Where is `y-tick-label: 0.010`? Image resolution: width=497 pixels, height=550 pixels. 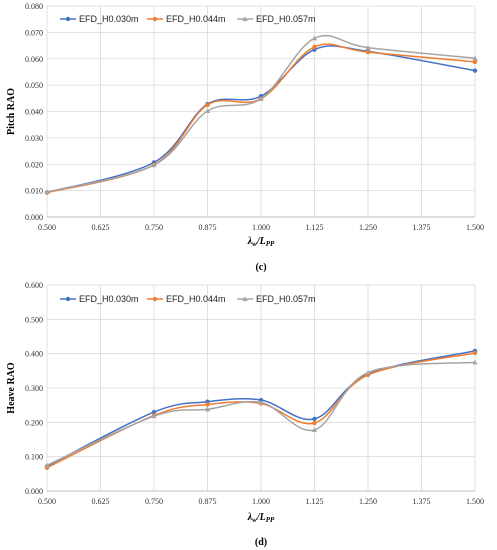
y-tick-label: 0.010 is located at coordinates (34, 191).